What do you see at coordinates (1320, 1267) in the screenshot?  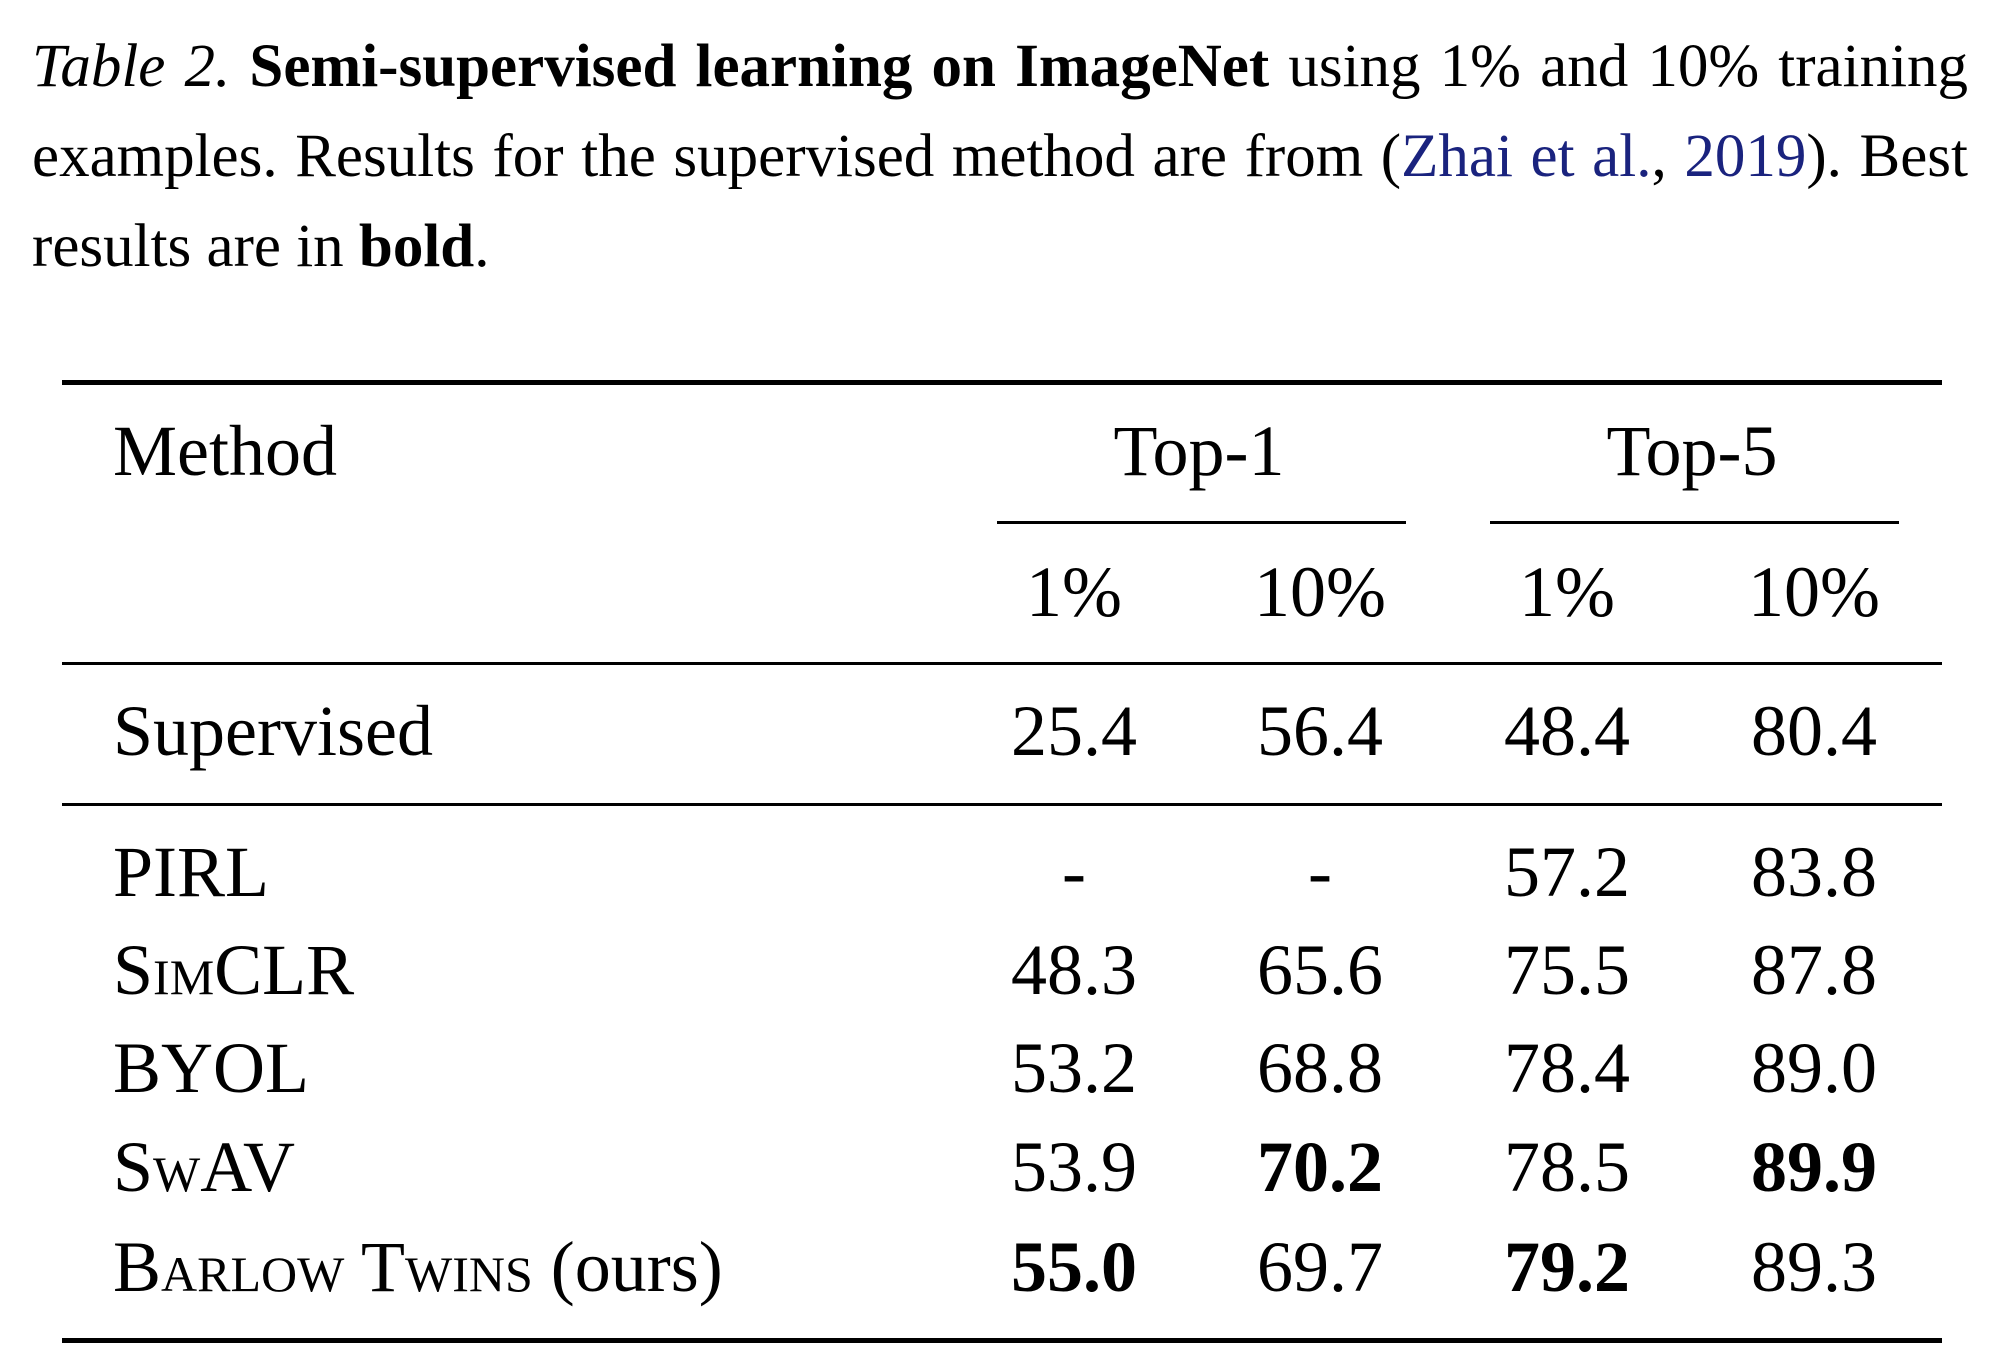 I see `table-cell: 69.7` at bounding box center [1320, 1267].